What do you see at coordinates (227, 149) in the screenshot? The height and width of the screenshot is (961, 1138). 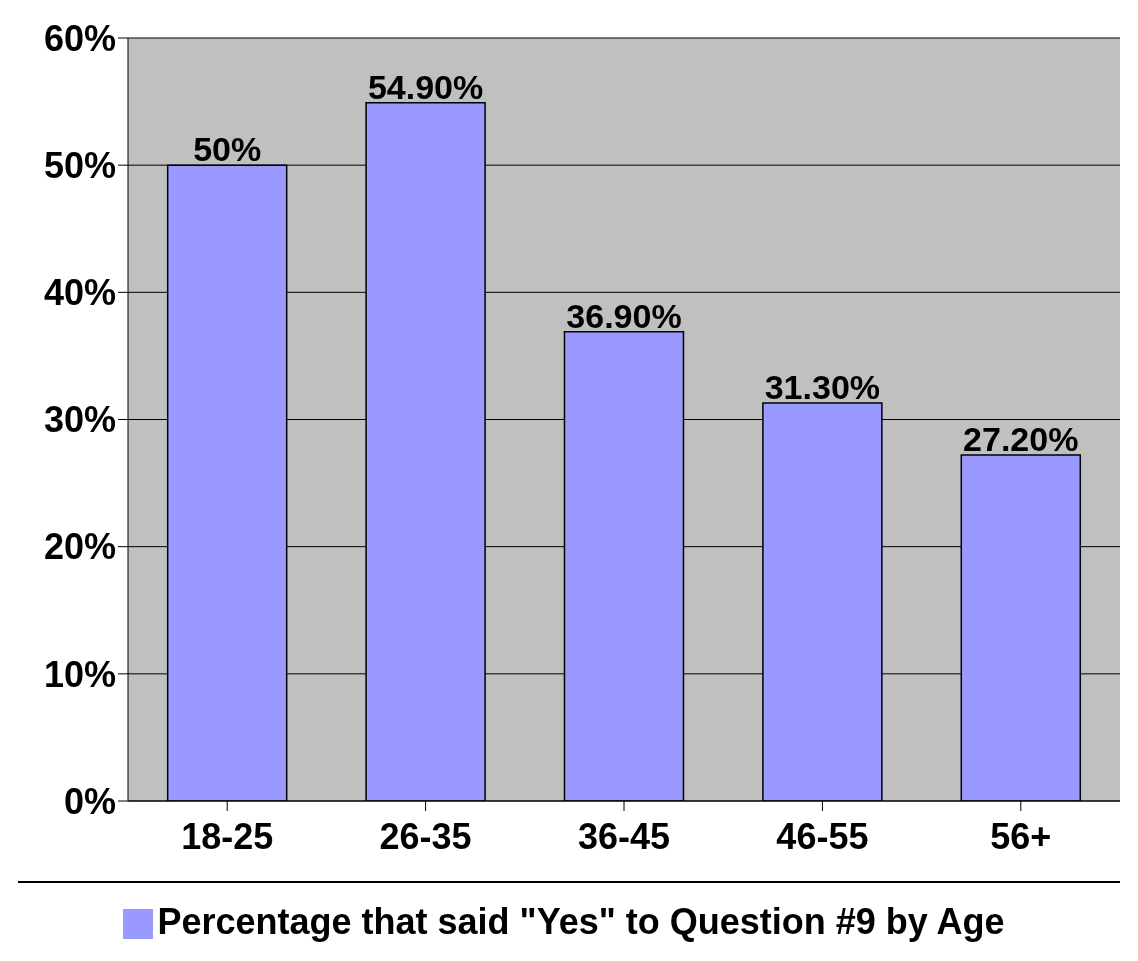 I see `data-label: 50%` at bounding box center [227, 149].